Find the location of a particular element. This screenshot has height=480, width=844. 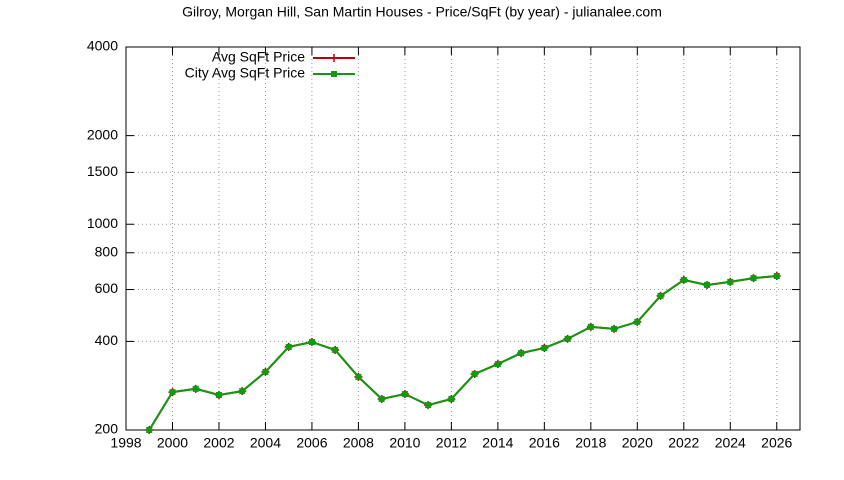

y-tick-label: 600 is located at coordinates (107, 288).